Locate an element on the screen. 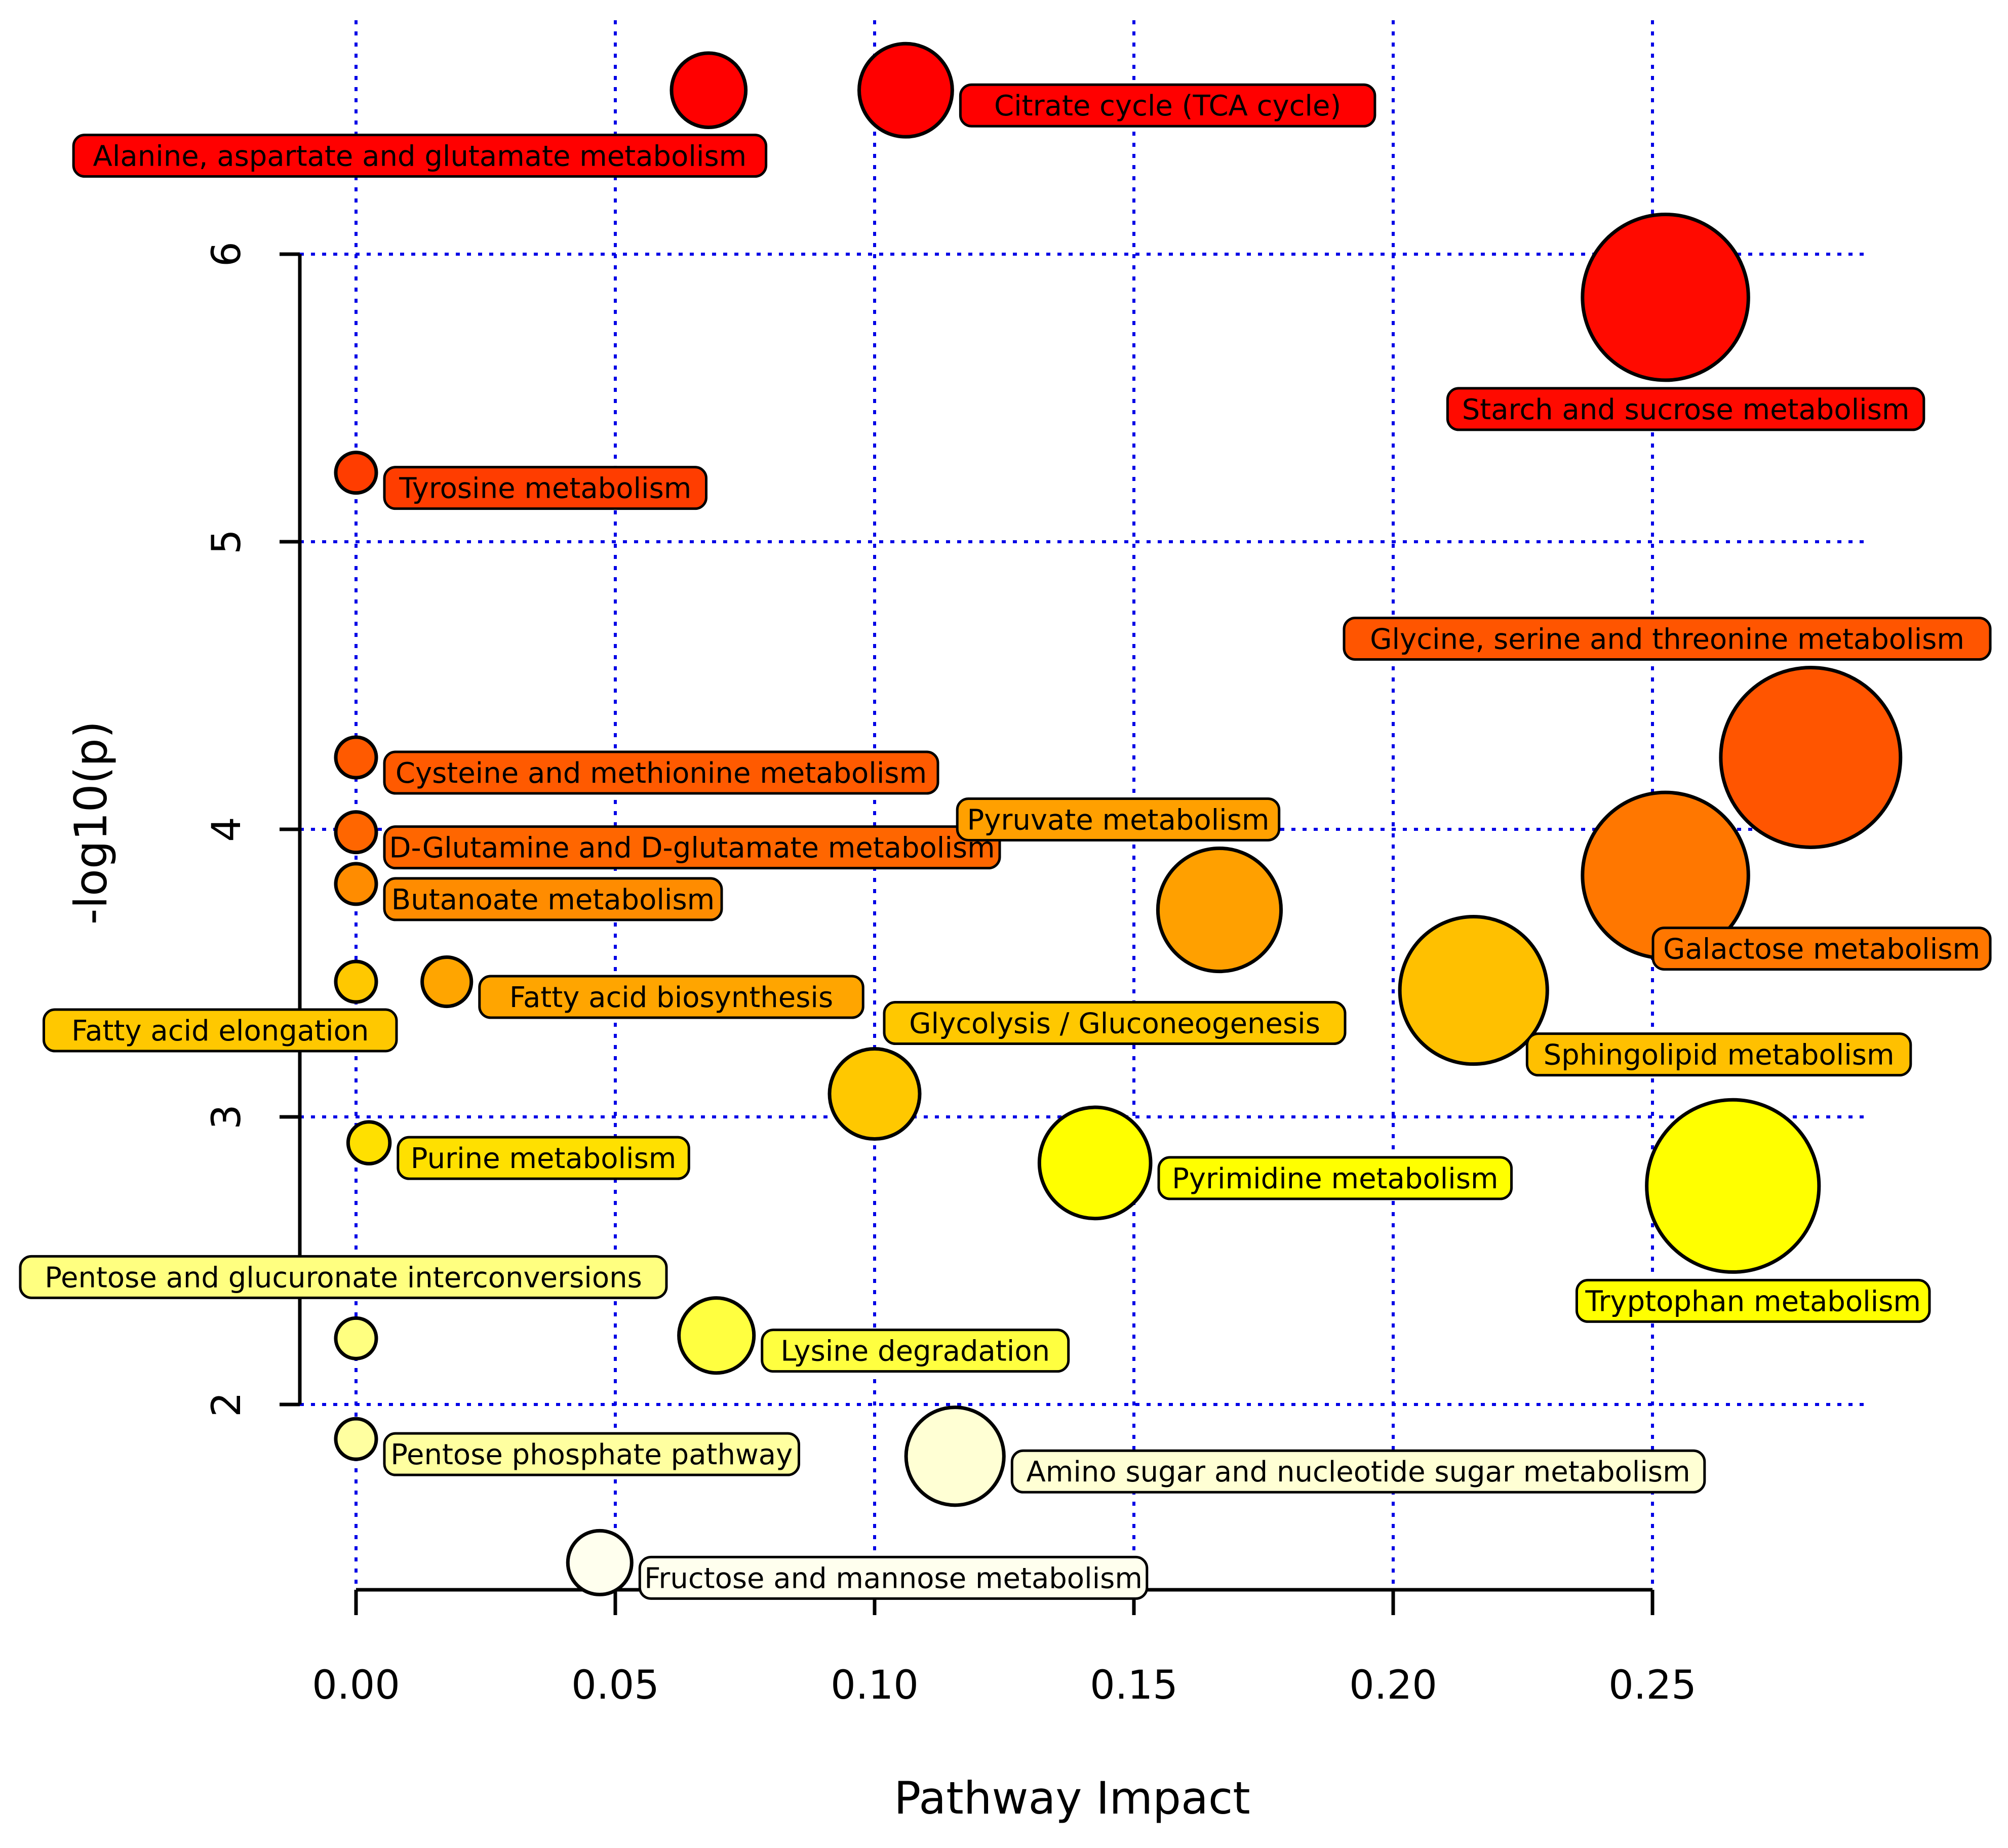 This screenshot has height=1848, width=2008. y-tick-label: 2 is located at coordinates (227, 1404).